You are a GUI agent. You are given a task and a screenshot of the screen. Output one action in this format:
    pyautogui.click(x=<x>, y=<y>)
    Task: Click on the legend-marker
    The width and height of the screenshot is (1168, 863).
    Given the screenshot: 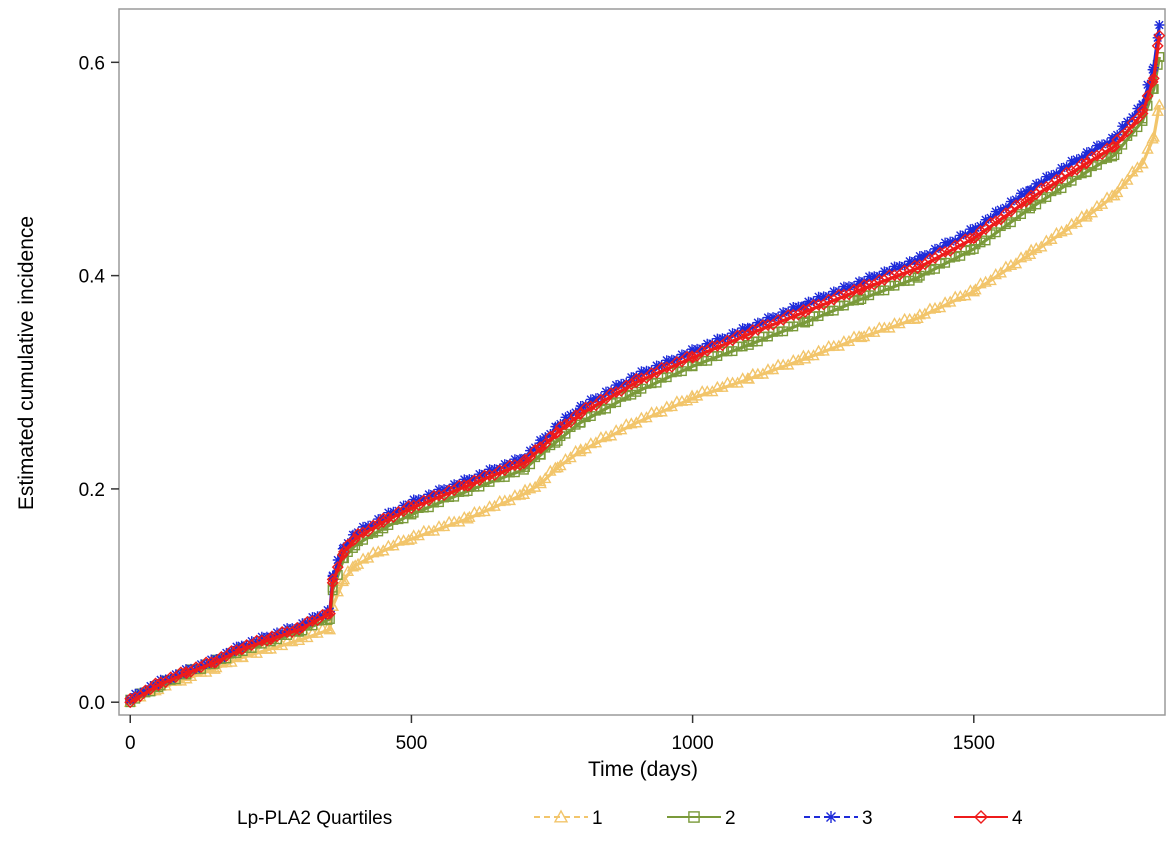 What is the action you would take?
    pyautogui.click(x=831, y=817)
    